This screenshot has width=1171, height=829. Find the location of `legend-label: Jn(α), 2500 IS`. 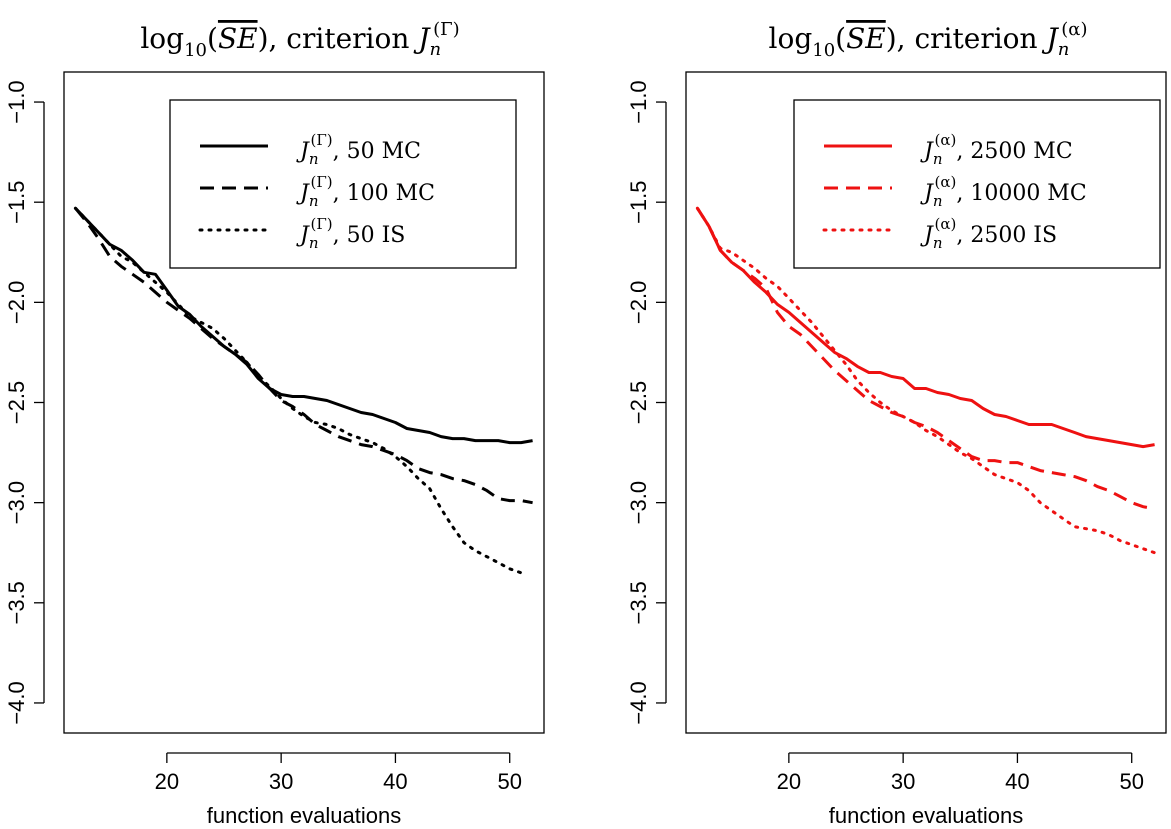

legend-label: Jn(α), 2500 IS is located at coordinates (988, 233).